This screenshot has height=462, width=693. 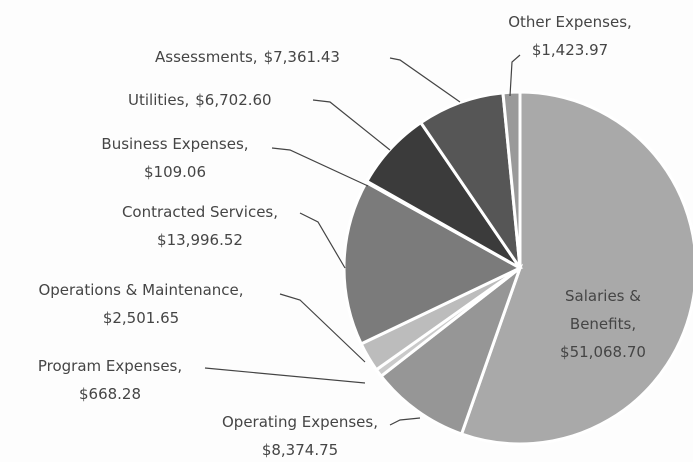 What do you see at coordinates (301, 57) in the screenshot?
I see `value-label: $7,361.43` at bounding box center [301, 57].